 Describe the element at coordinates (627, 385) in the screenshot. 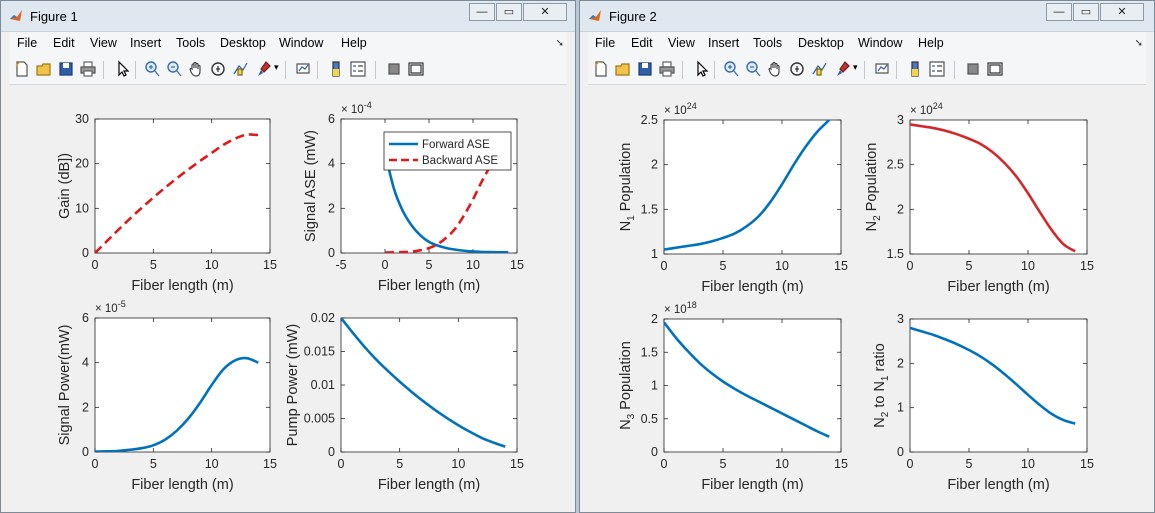

I see `y-axis-label: N3 Population` at that location.